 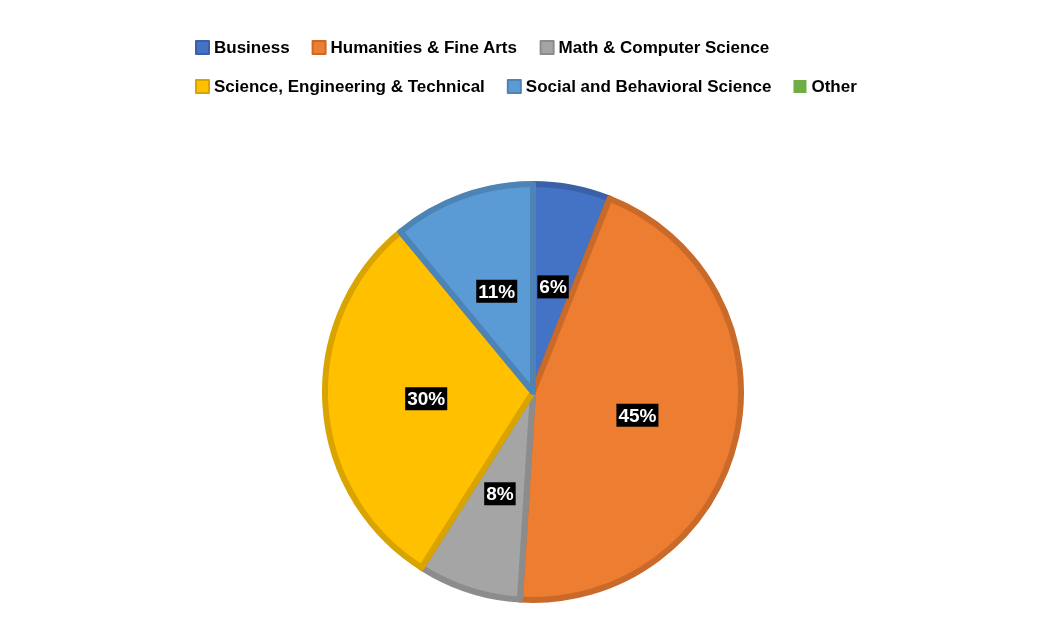 I want to click on legend-label: Other, so click(x=834, y=86).